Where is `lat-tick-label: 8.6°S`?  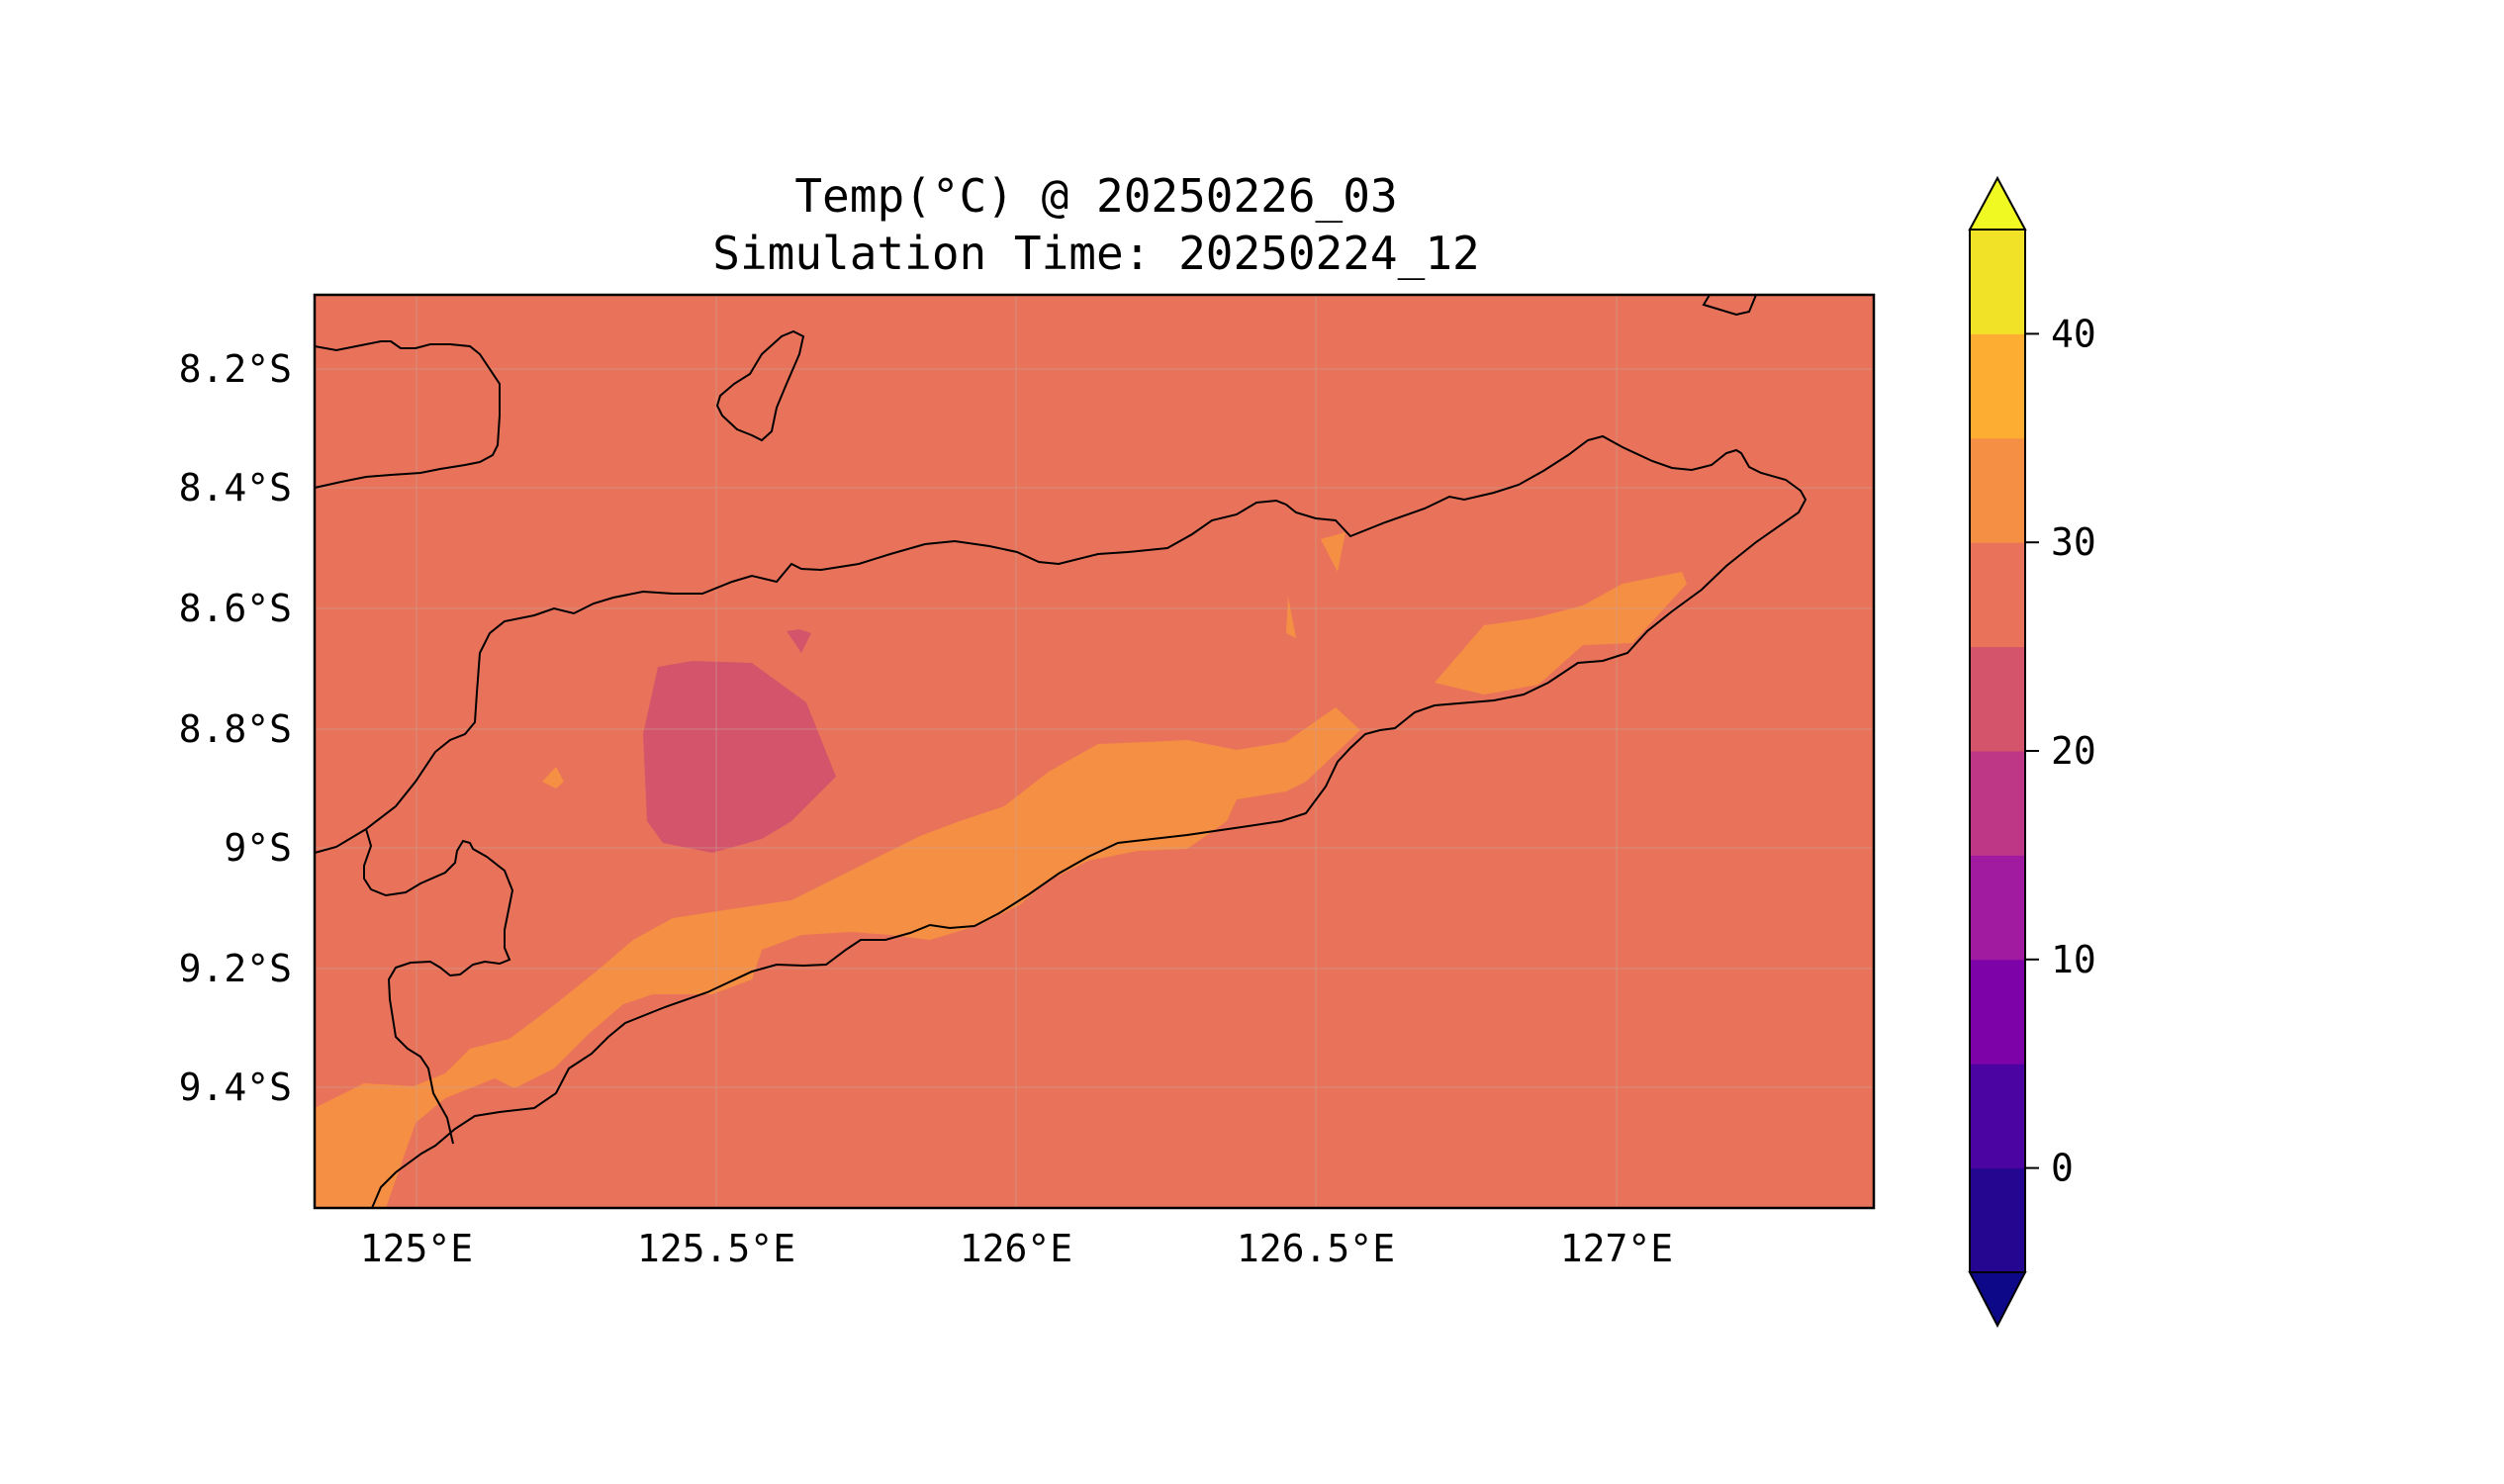 lat-tick-label: 8.6°S is located at coordinates (235, 608).